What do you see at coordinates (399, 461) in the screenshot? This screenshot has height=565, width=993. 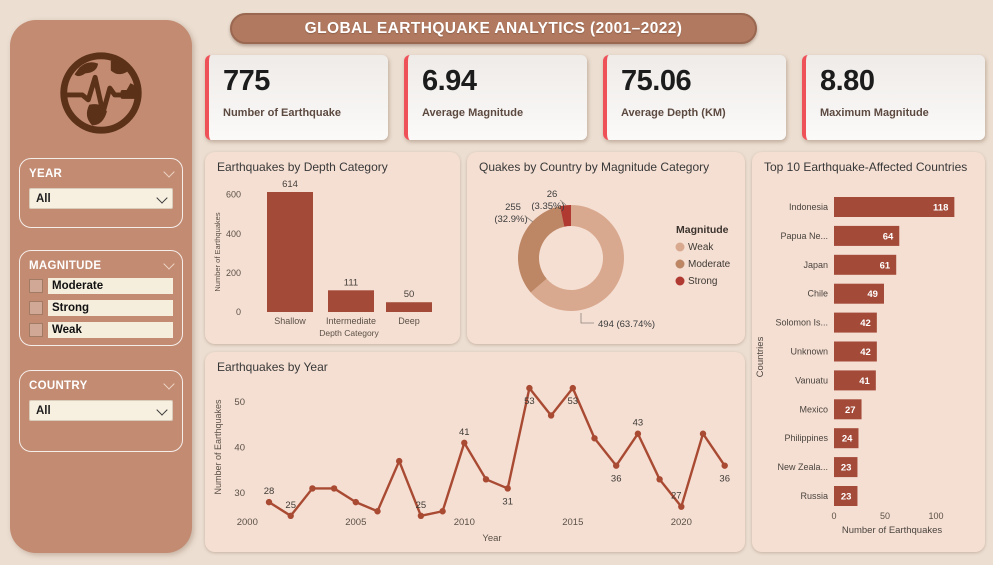 I see `line-point-2007` at bounding box center [399, 461].